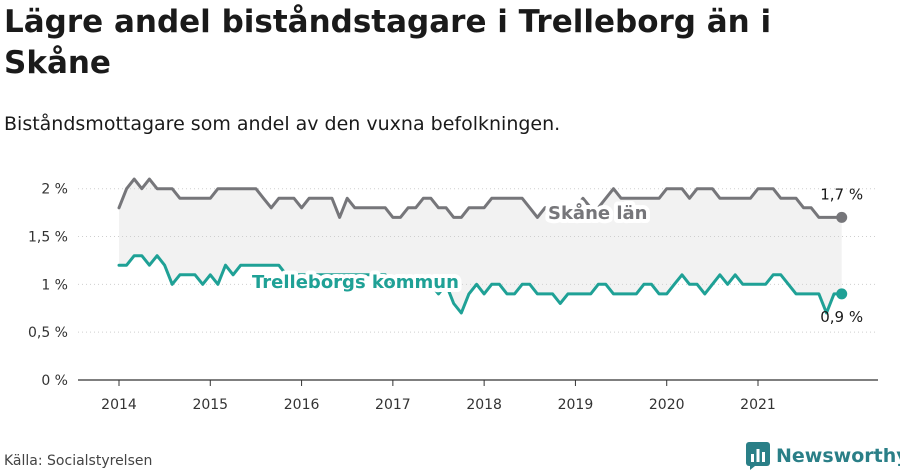 This screenshot has width=900, height=474. I want to click on y-tick-label: 2 %, so click(54, 190).